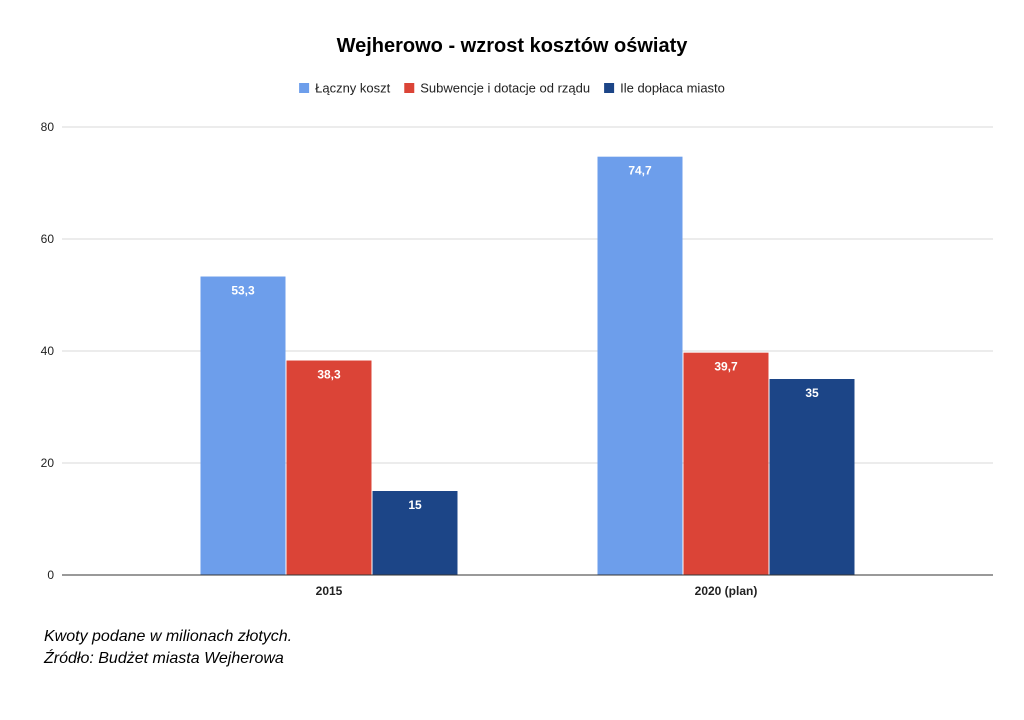 This screenshot has height=720, width=1024. I want to click on legend-item: Ile dopłaca miasto, so click(664, 88).